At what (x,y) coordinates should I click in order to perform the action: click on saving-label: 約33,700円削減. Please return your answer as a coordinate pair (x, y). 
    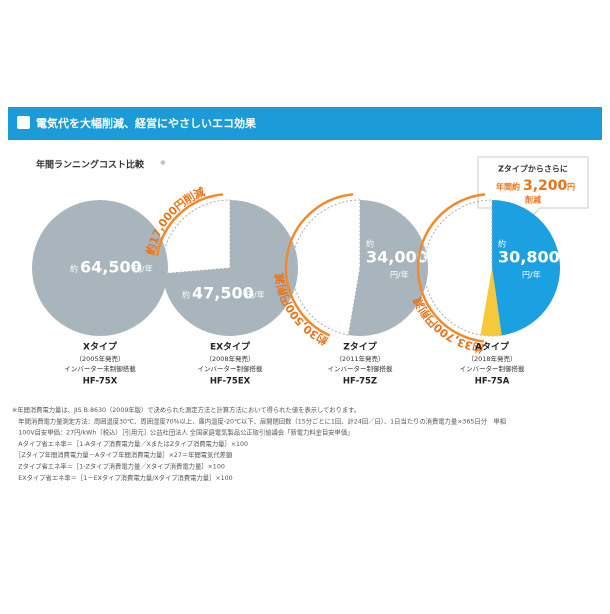
    Looking at the image, I should click on (447, 325).